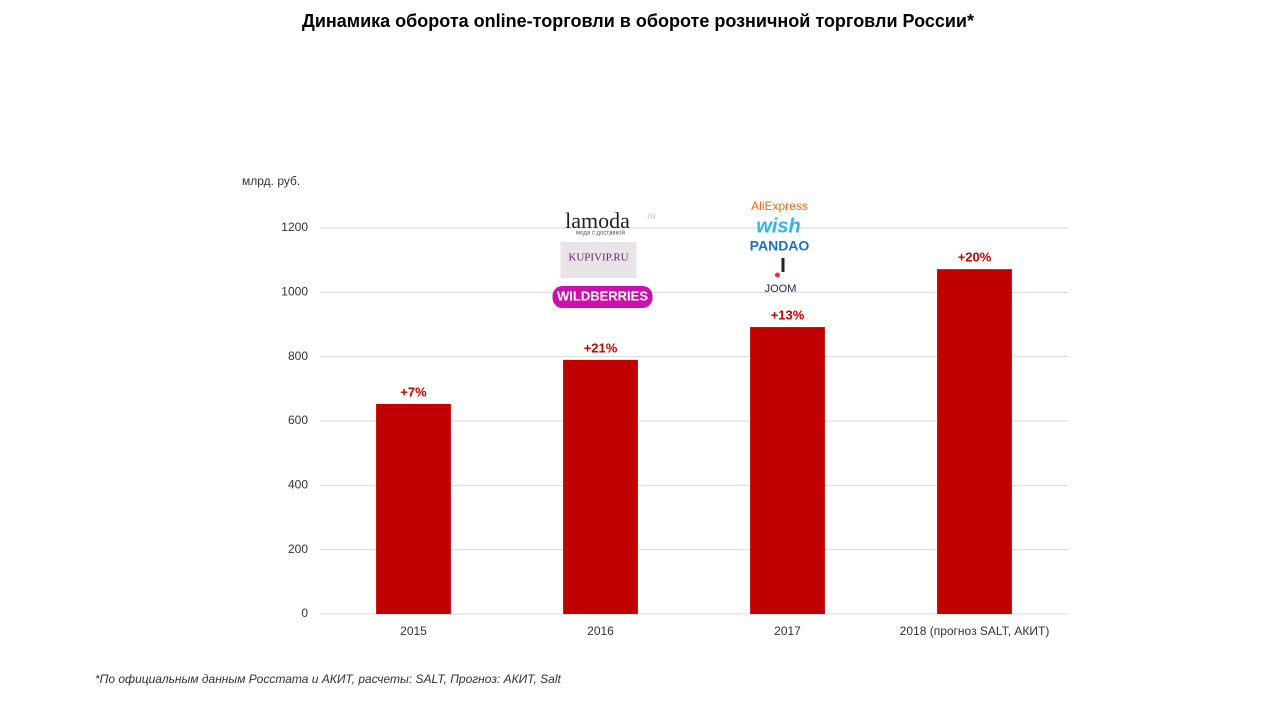 The width and height of the screenshot is (1280, 720). Describe the element at coordinates (780, 246) in the screenshot. I see `logo: PANDAO` at that location.